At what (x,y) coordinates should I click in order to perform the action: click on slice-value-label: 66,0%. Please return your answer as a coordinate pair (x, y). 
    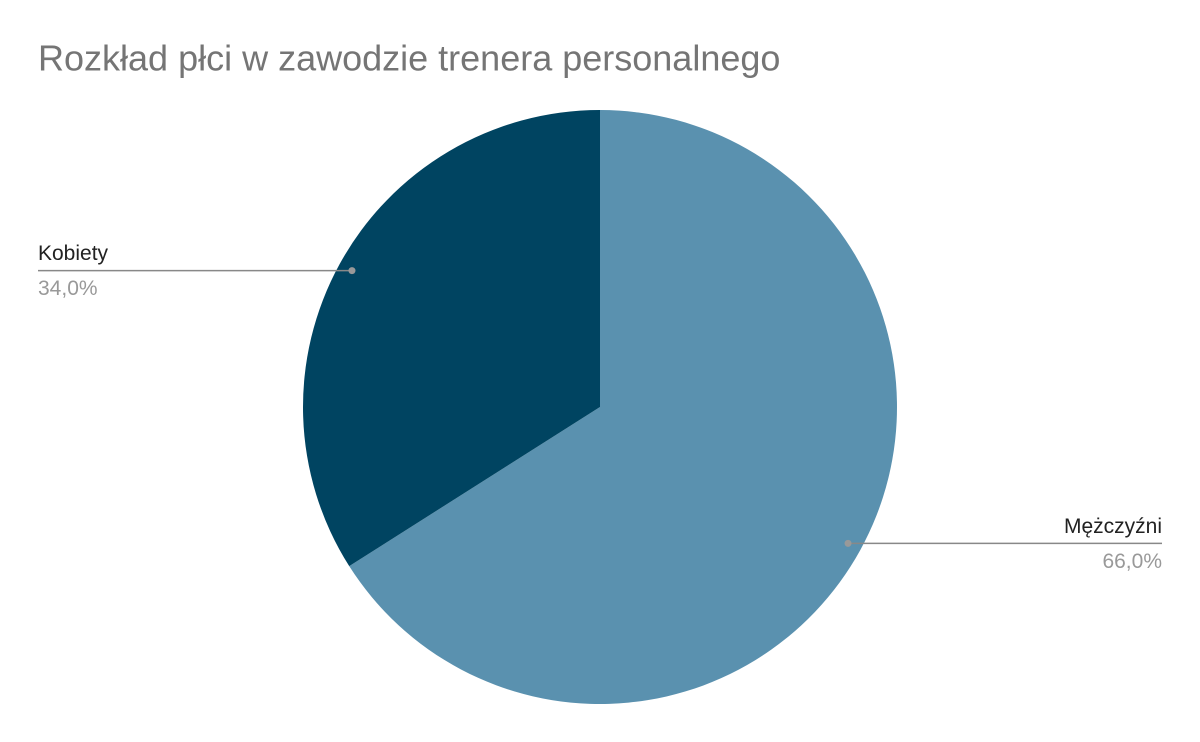
    Looking at the image, I should click on (1132, 561).